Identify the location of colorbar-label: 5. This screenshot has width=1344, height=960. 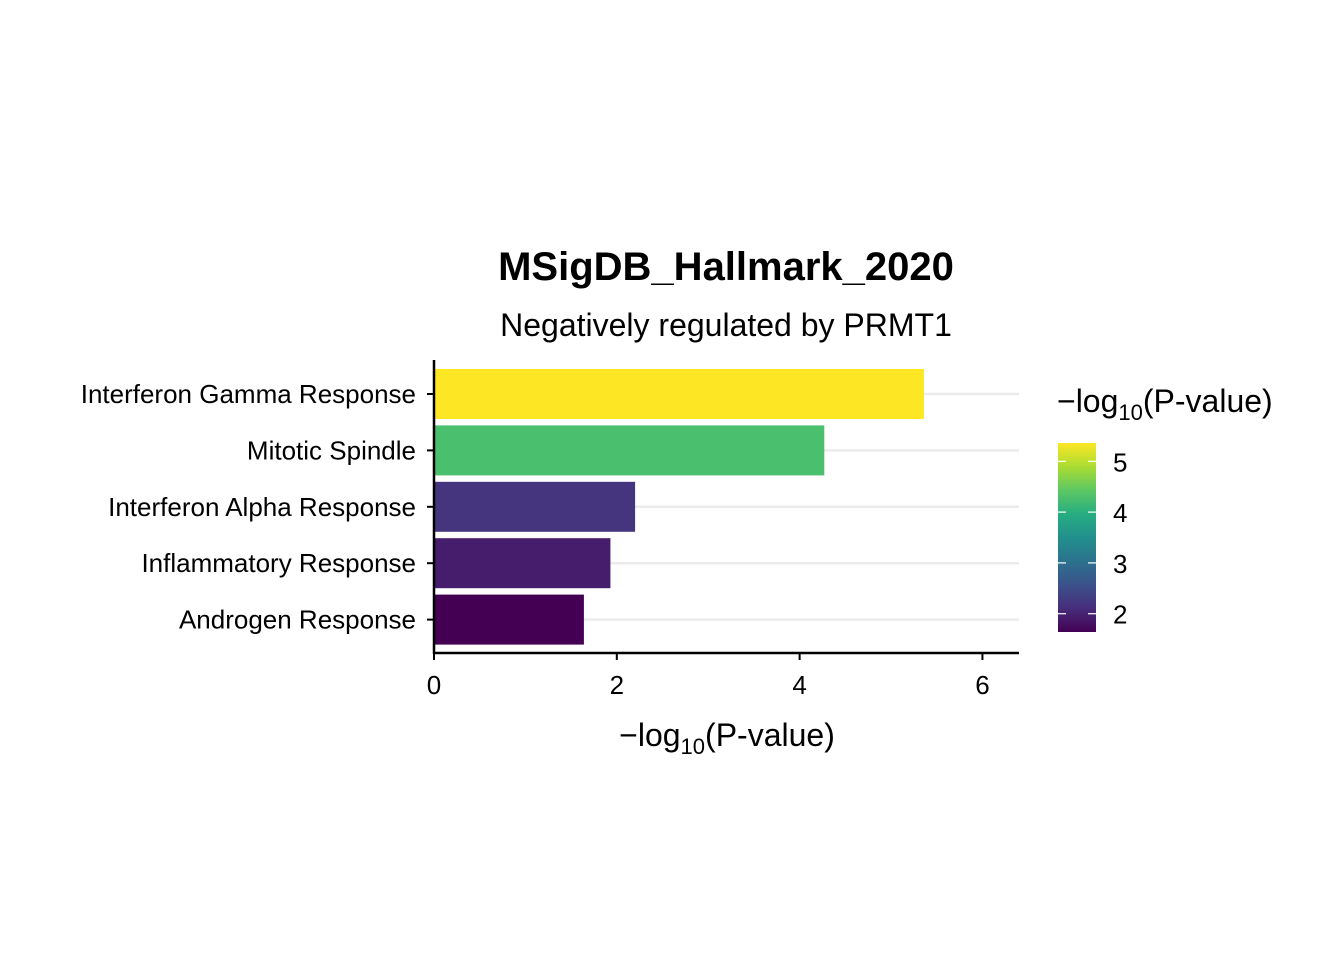
(1120, 462).